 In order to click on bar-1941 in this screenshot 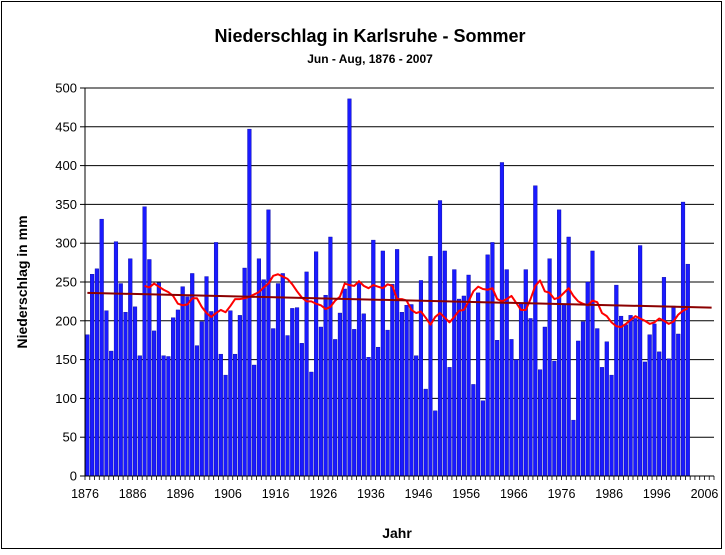, I will do `click(397, 363)`.